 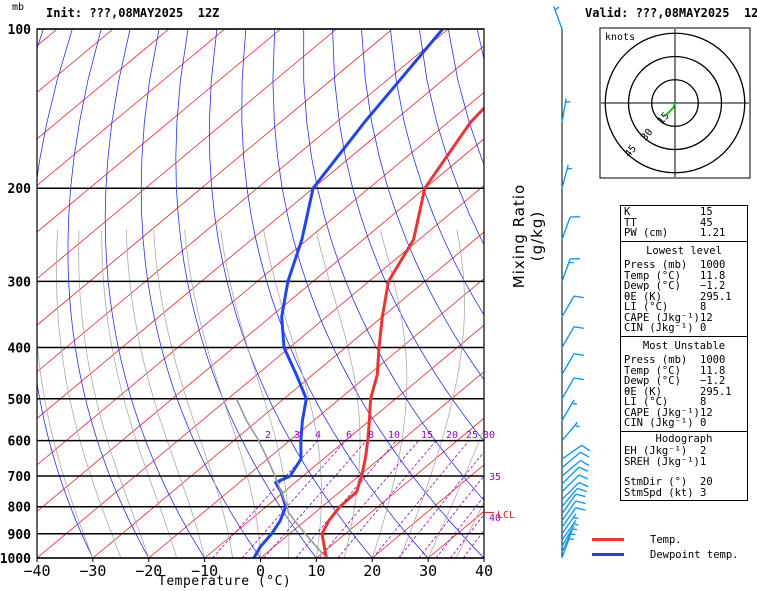 What do you see at coordinates (20, 189) in the screenshot?
I see `y-tick-label: 200` at bounding box center [20, 189].